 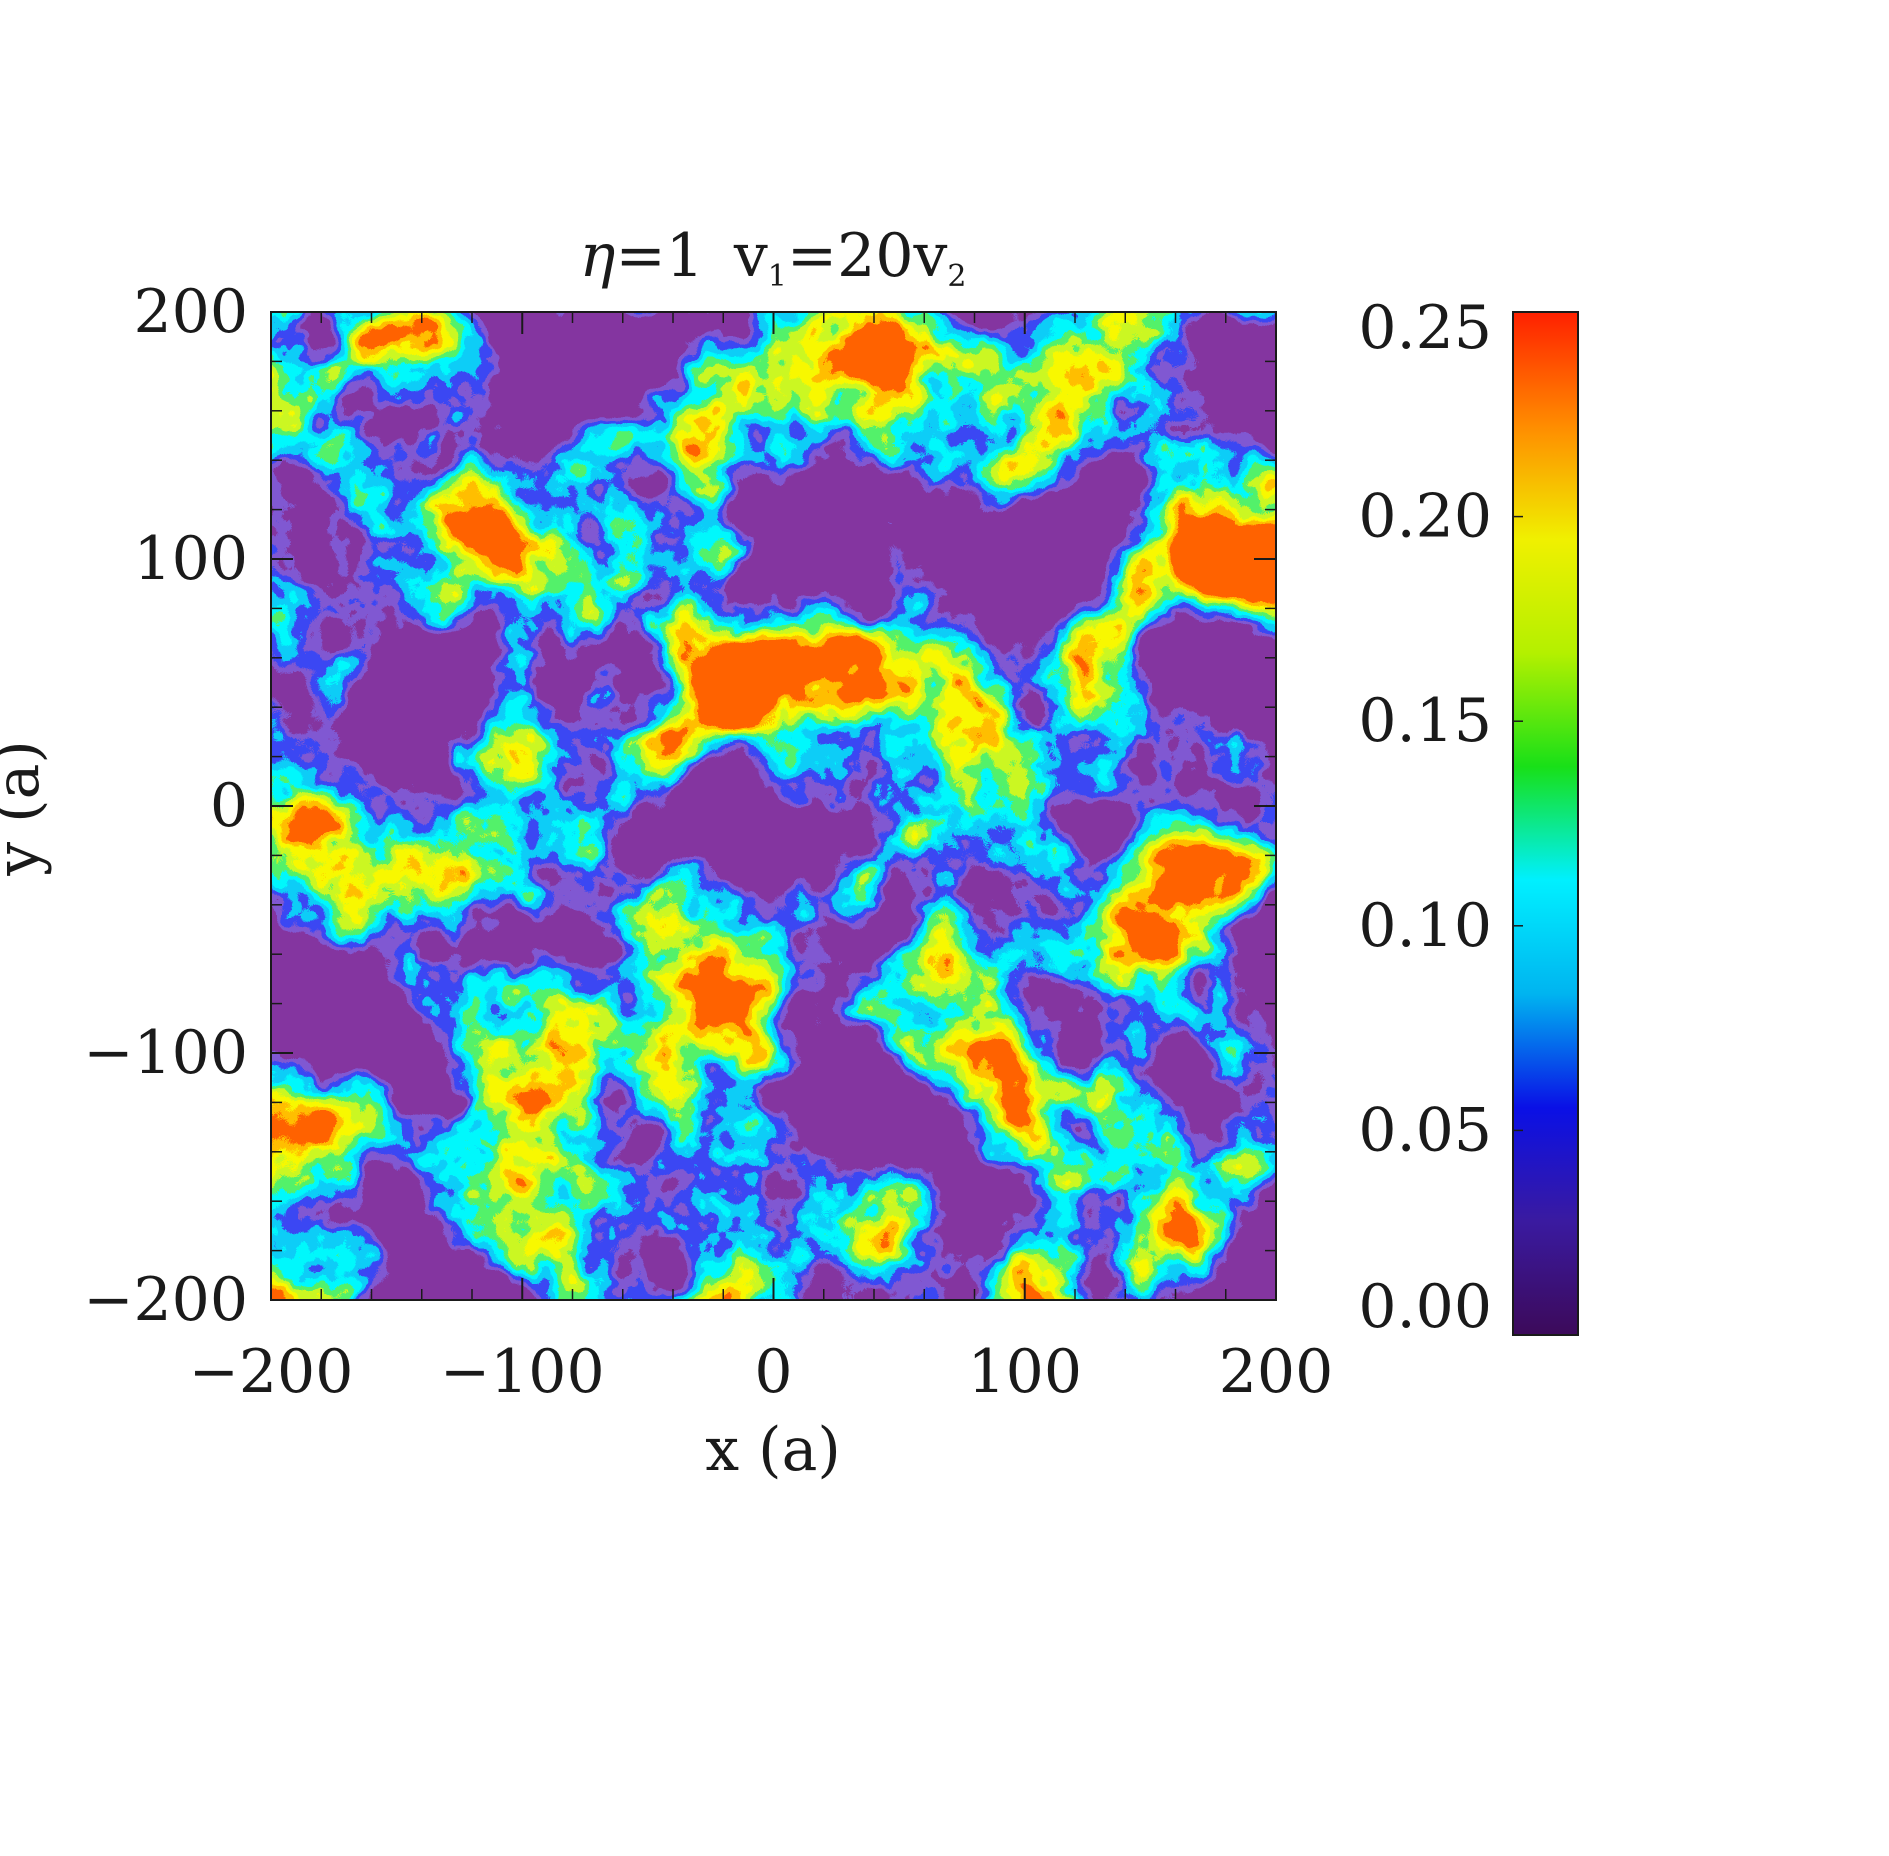 I want to click on colorbar-tick-label: 0.20, so click(x=1425, y=517).